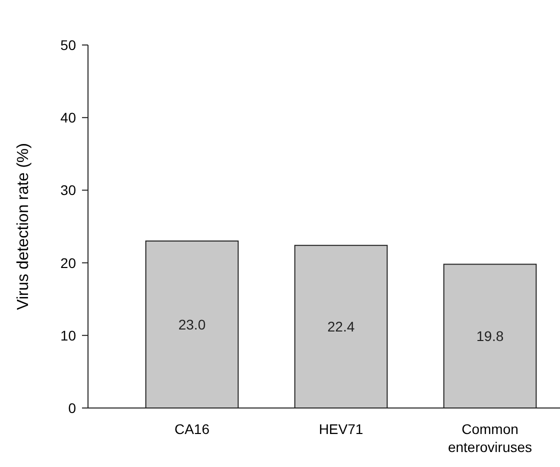 This screenshot has height=467, width=560. Describe the element at coordinates (68, 190) in the screenshot. I see `y-tick-label: 30` at that location.